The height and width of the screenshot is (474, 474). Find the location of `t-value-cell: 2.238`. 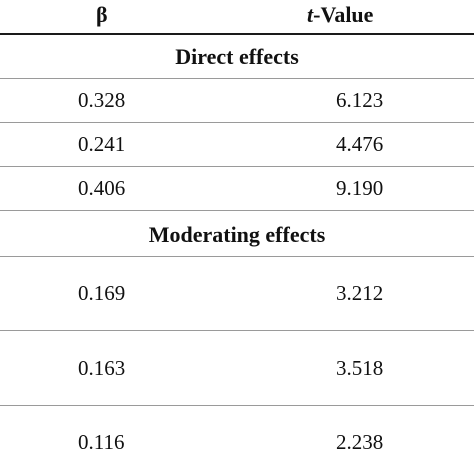

t-value-cell: 2.238 is located at coordinates (360, 442).